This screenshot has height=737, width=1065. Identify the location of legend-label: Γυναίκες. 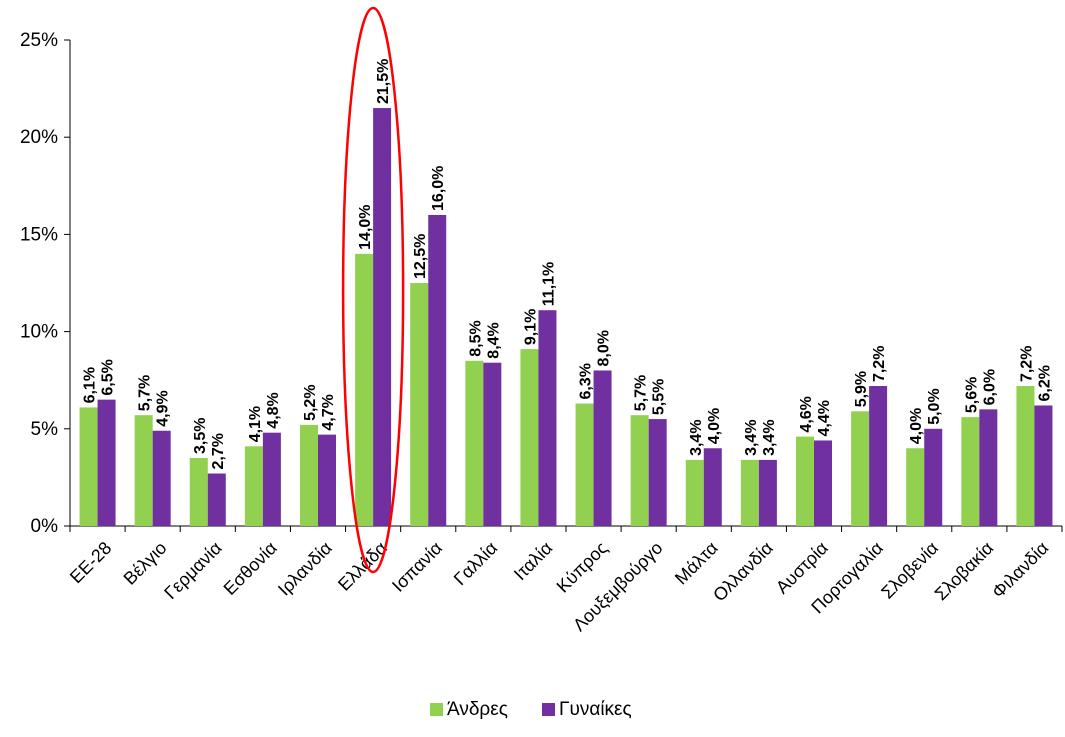
(595, 709).